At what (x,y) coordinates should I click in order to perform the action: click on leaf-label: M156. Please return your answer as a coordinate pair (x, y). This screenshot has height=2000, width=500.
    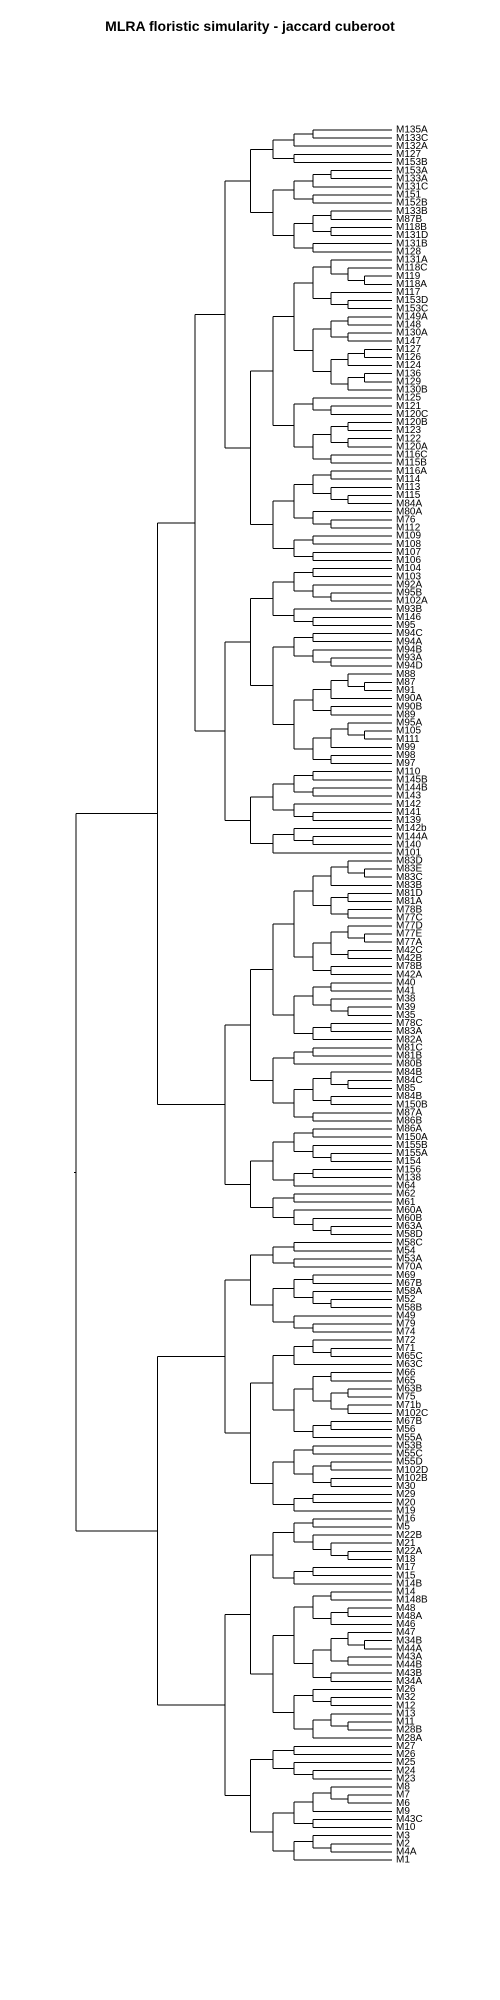
    Looking at the image, I should click on (408, 1169).